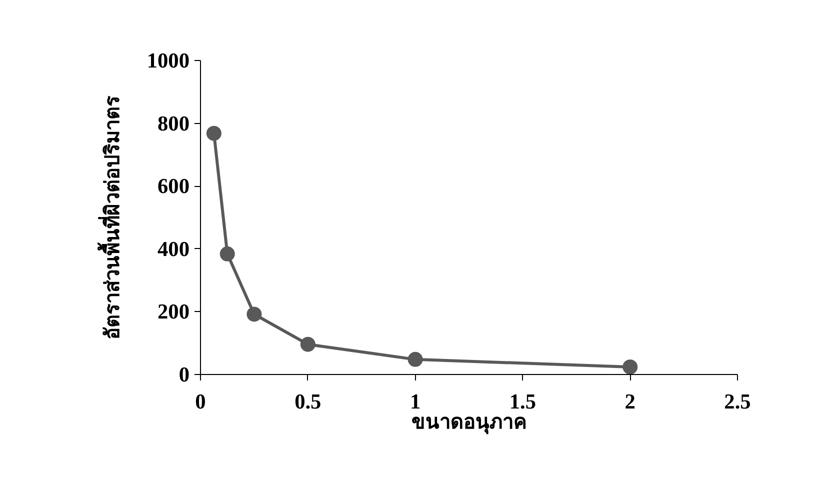 This screenshot has height=486, width=819. I want to click on x-tick-label: 0, so click(200, 402).